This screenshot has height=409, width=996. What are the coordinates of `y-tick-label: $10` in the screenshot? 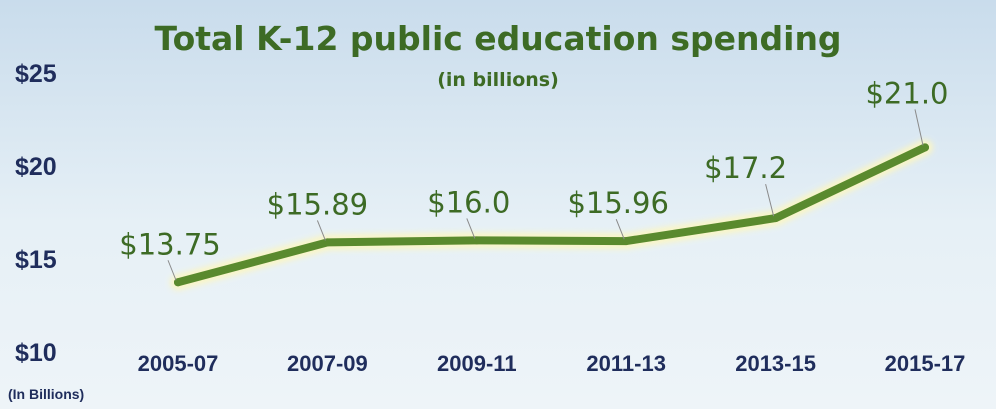 It's located at (36, 353).